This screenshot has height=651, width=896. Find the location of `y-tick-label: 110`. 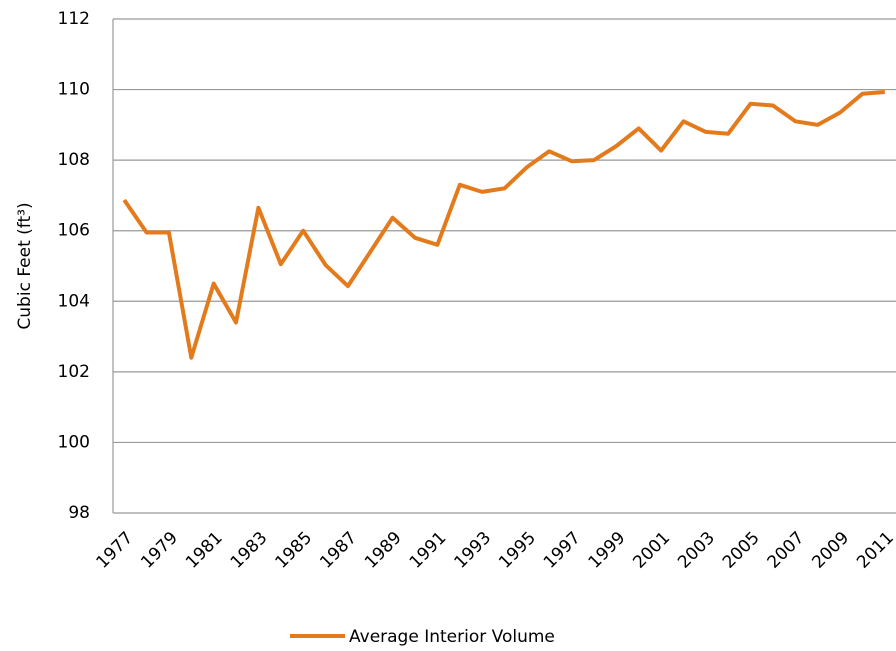

y-tick-label: 110 is located at coordinates (74, 90).